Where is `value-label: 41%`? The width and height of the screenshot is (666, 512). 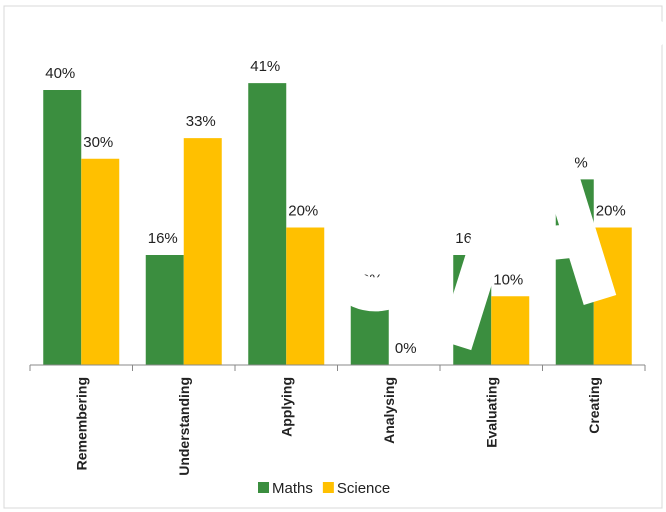 value-label: 41% is located at coordinates (265, 66).